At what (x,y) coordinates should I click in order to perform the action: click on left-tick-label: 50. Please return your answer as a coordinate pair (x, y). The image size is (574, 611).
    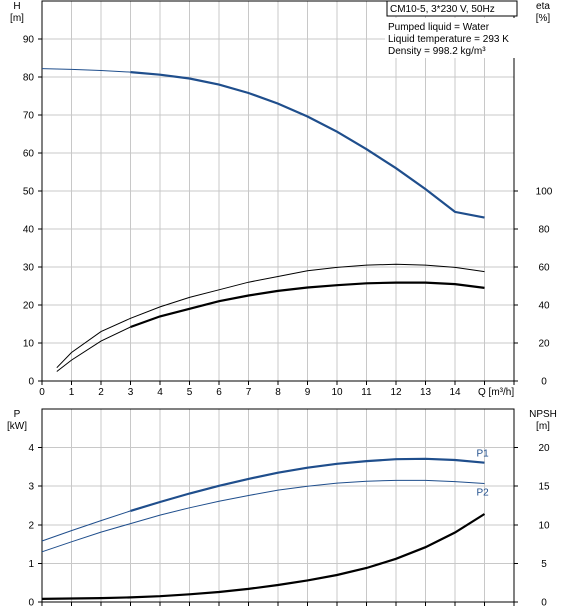
    Looking at the image, I should click on (29, 192).